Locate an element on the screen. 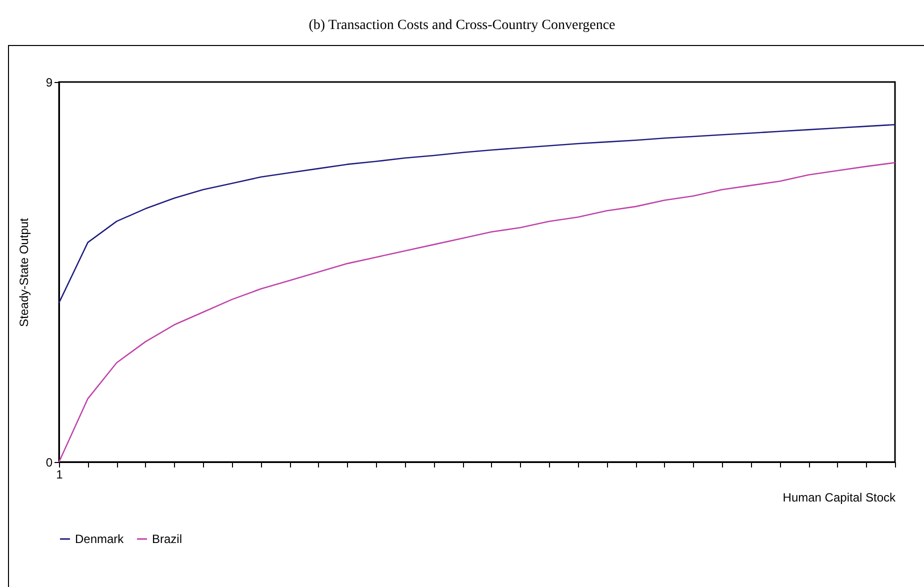 This screenshot has height=587, width=924. legend-label: Denmark is located at coordinates (100, 539).